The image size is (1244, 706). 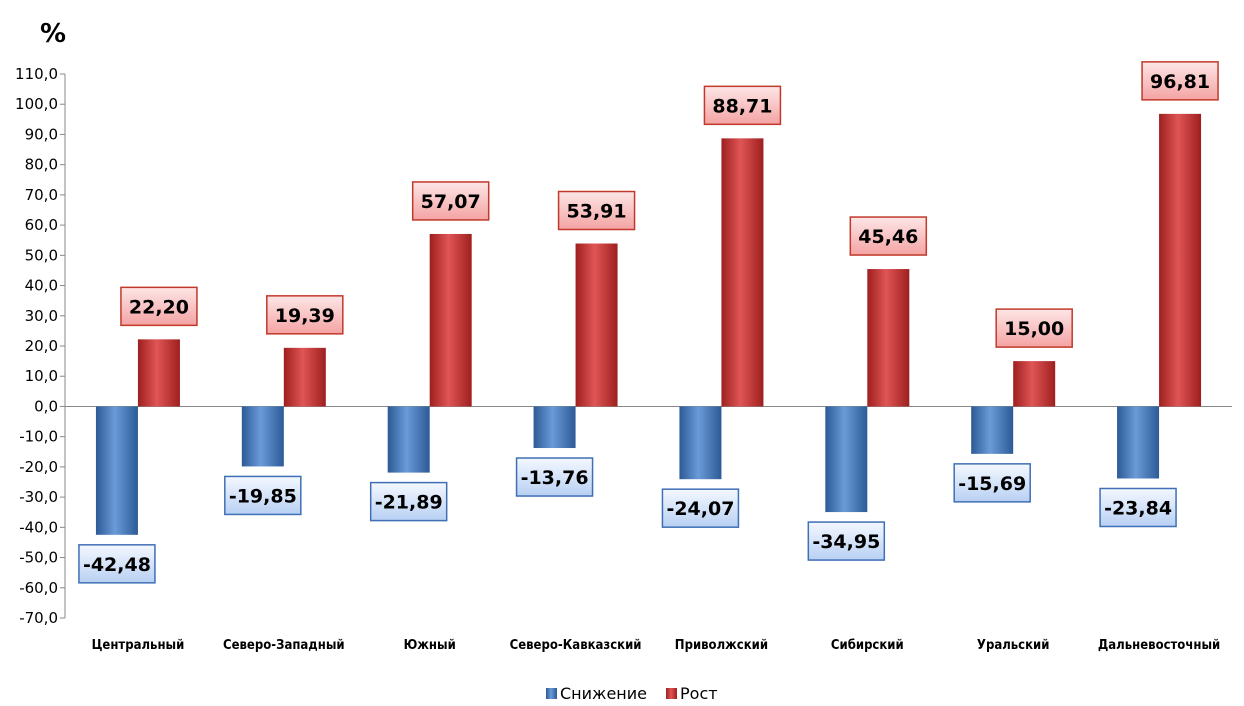 I want to click on y-tick-label: -30,0, so click(x=38, y=497).